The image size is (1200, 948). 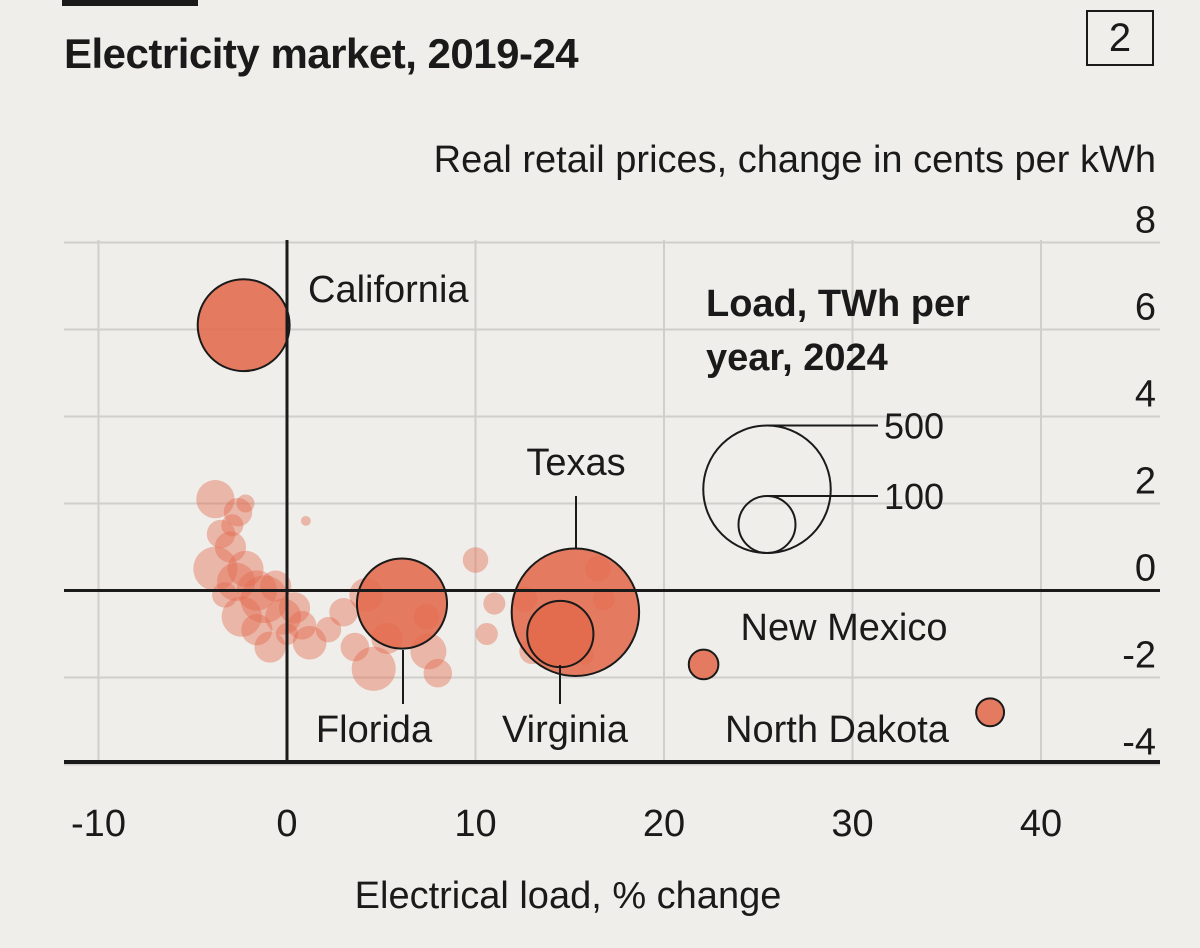 What do you see at coordinates (575, 463) in the screenshot?
I see `state-label: Texas` at bounding box center [575, 463].